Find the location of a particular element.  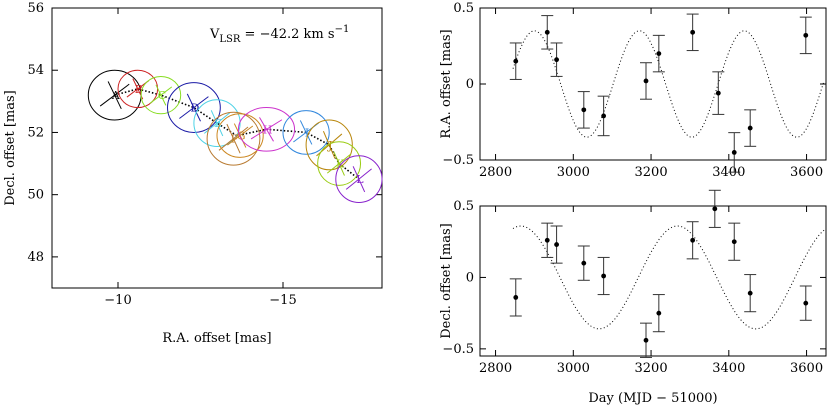

spot-label: H is located at coordinates (268, 129).